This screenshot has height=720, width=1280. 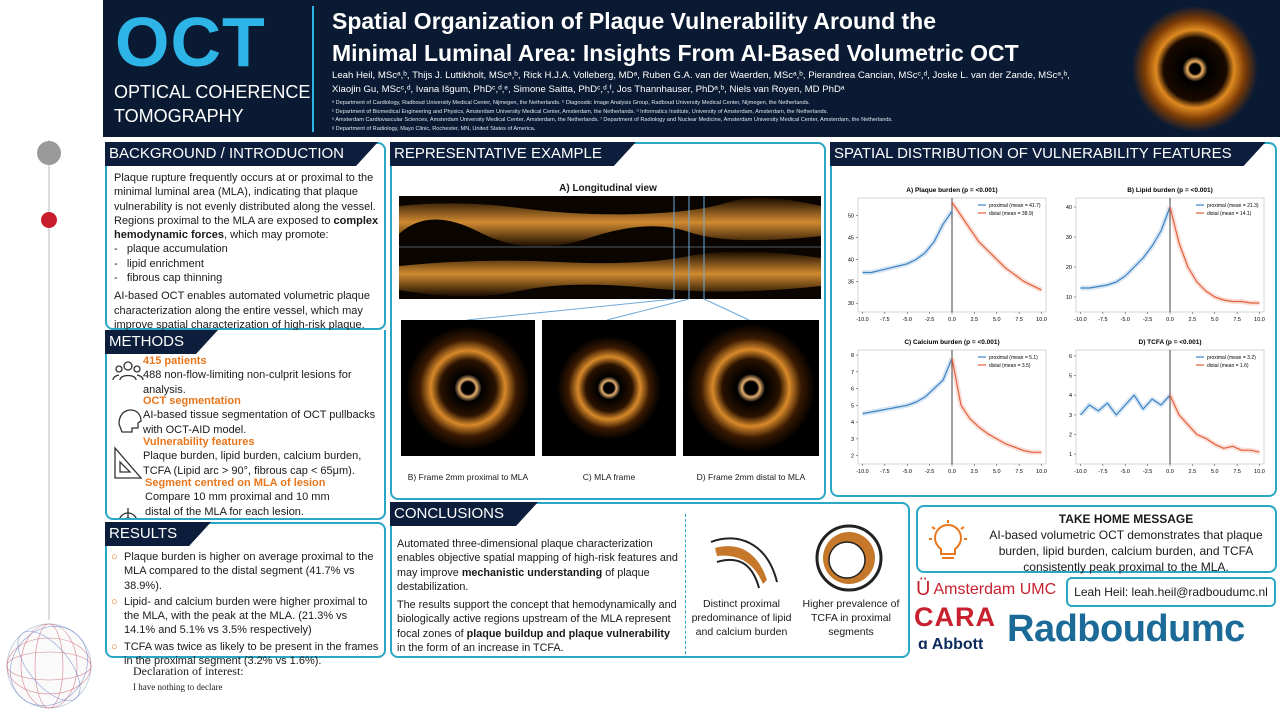 What do you see at coordinates (1237, 472) in the screenshot?
I see `x-tick-label: 7.5` at bounding box center [1237, 472].